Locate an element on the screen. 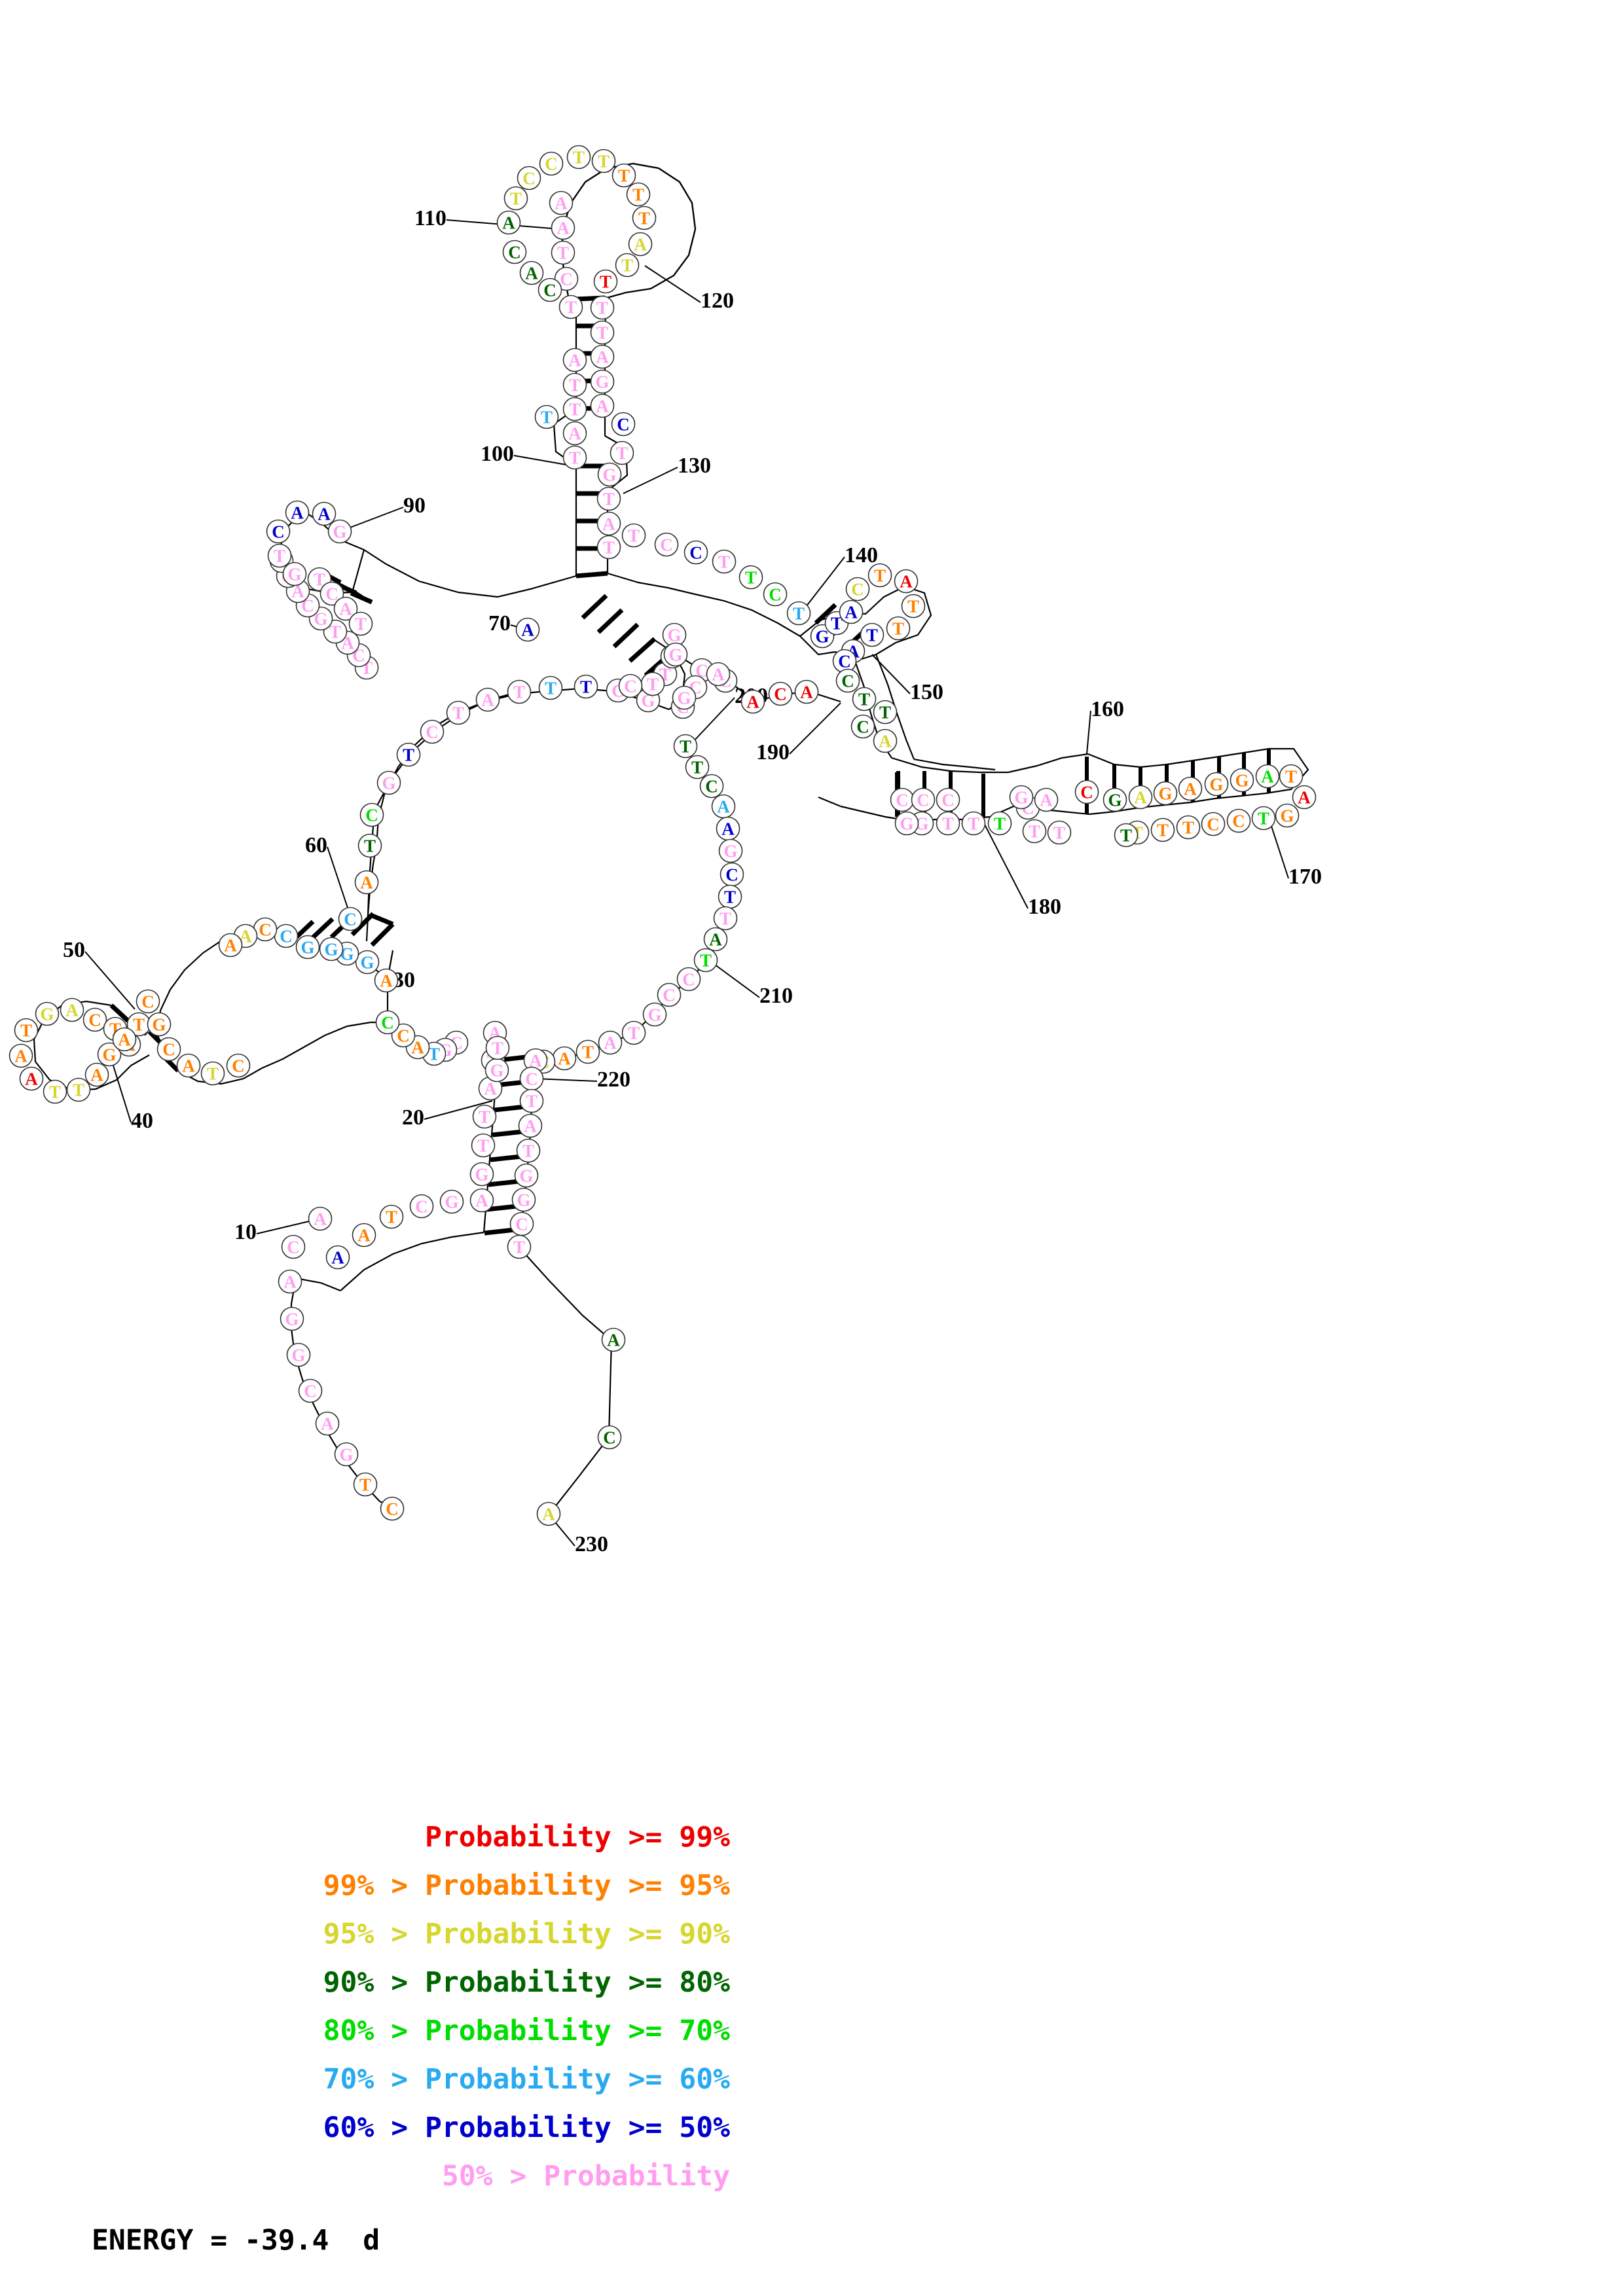 This screenshot has width=1623, height=2296. position-label: 220 is located at coordinates (613, 1079).